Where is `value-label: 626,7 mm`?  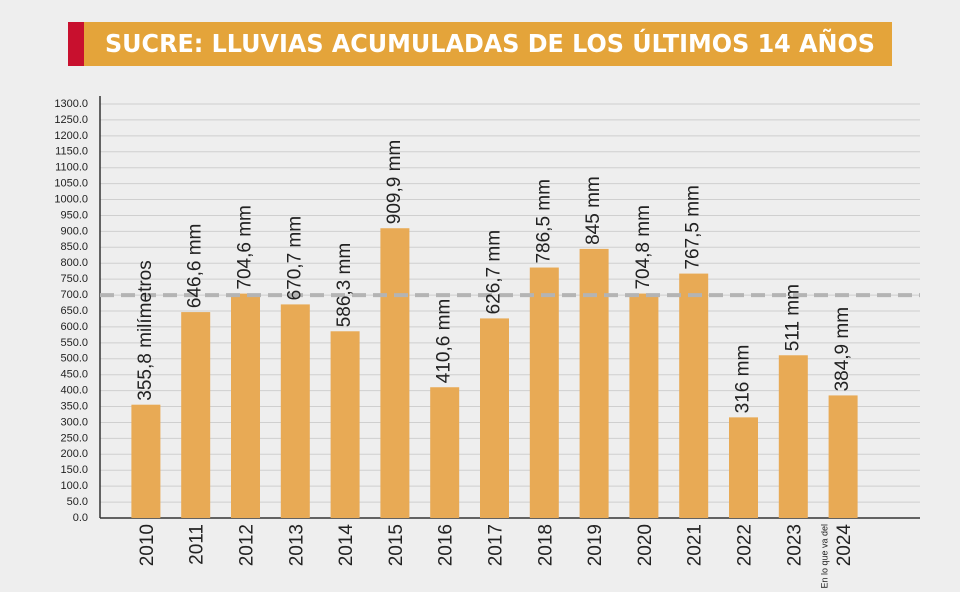
value-label: 626,7 mm is located at coordinates (494, 272).